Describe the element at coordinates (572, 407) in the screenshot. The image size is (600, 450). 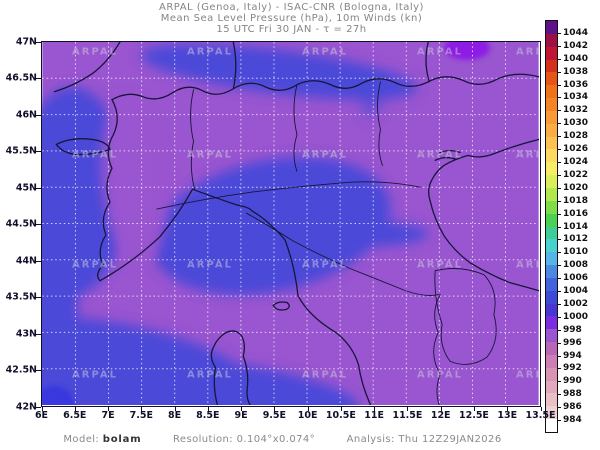
I see `colorbar-value-label: 986` at that location.